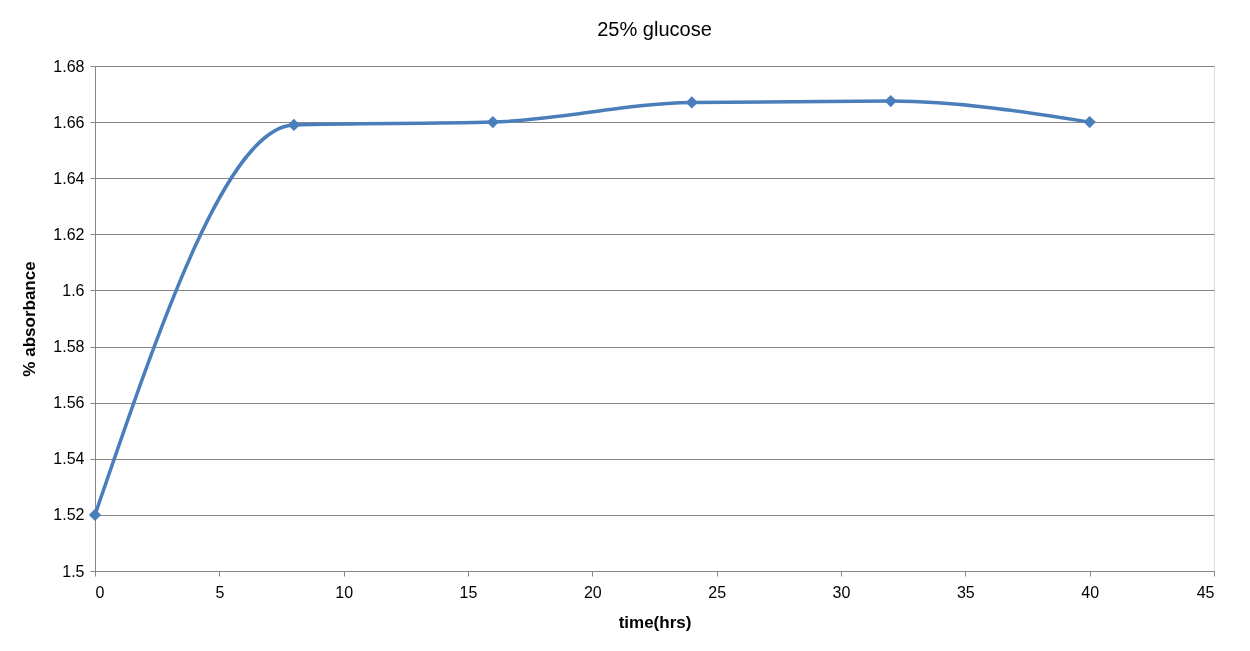 Image resolution: width=1250 pixels, height=651 pixels. I want to click on y-tick-label: 1.56, so click(69, 403).